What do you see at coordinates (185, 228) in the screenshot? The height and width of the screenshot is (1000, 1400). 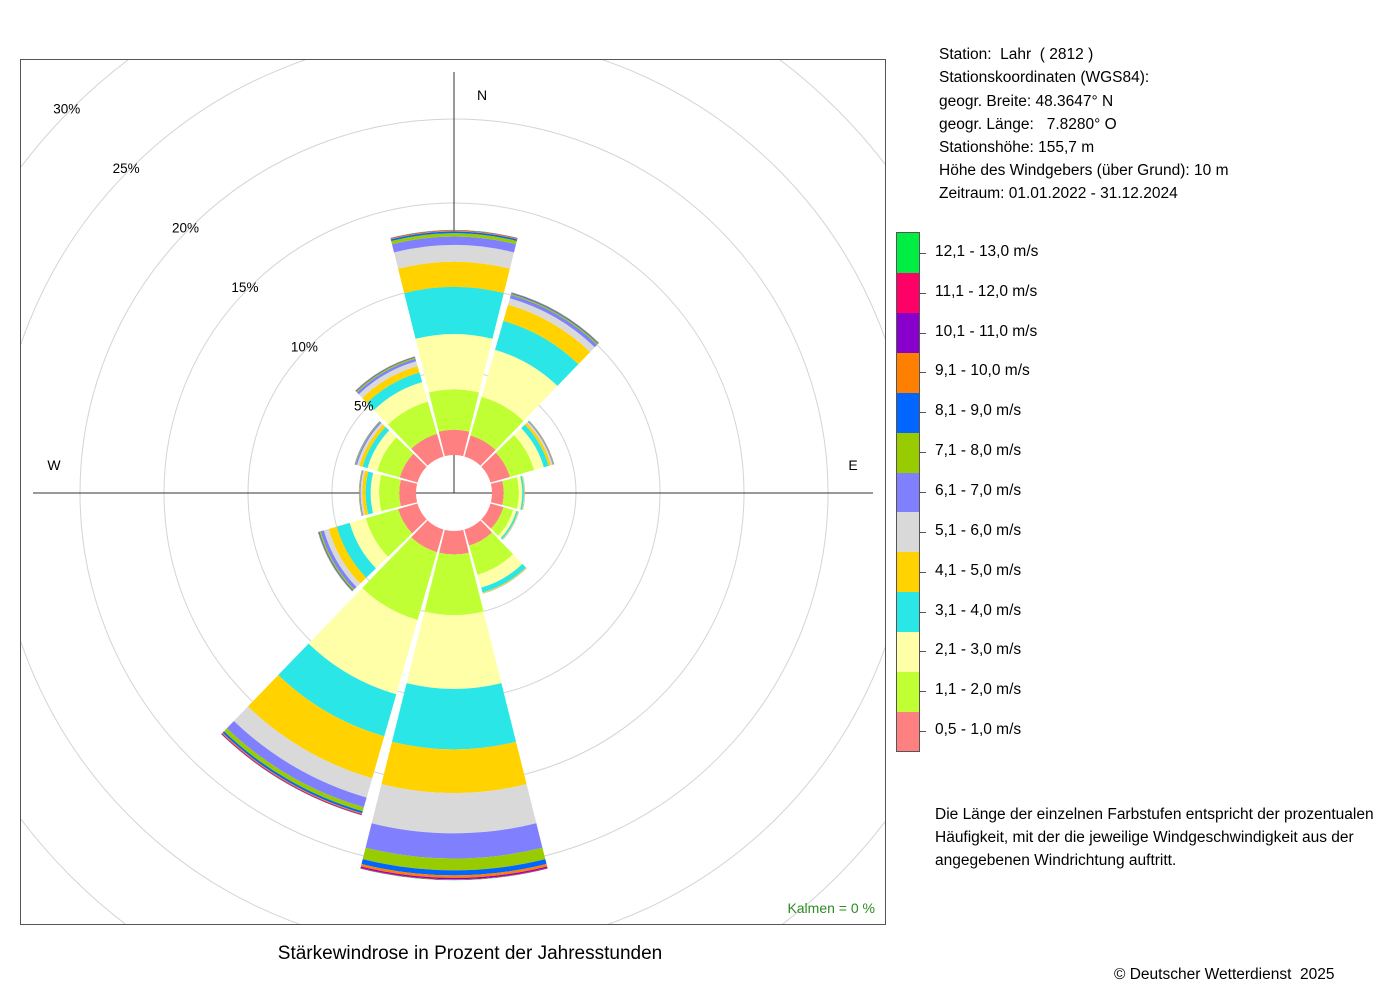 I see `radial-tick-label-20: 20%` at bounding box center [185, 228].